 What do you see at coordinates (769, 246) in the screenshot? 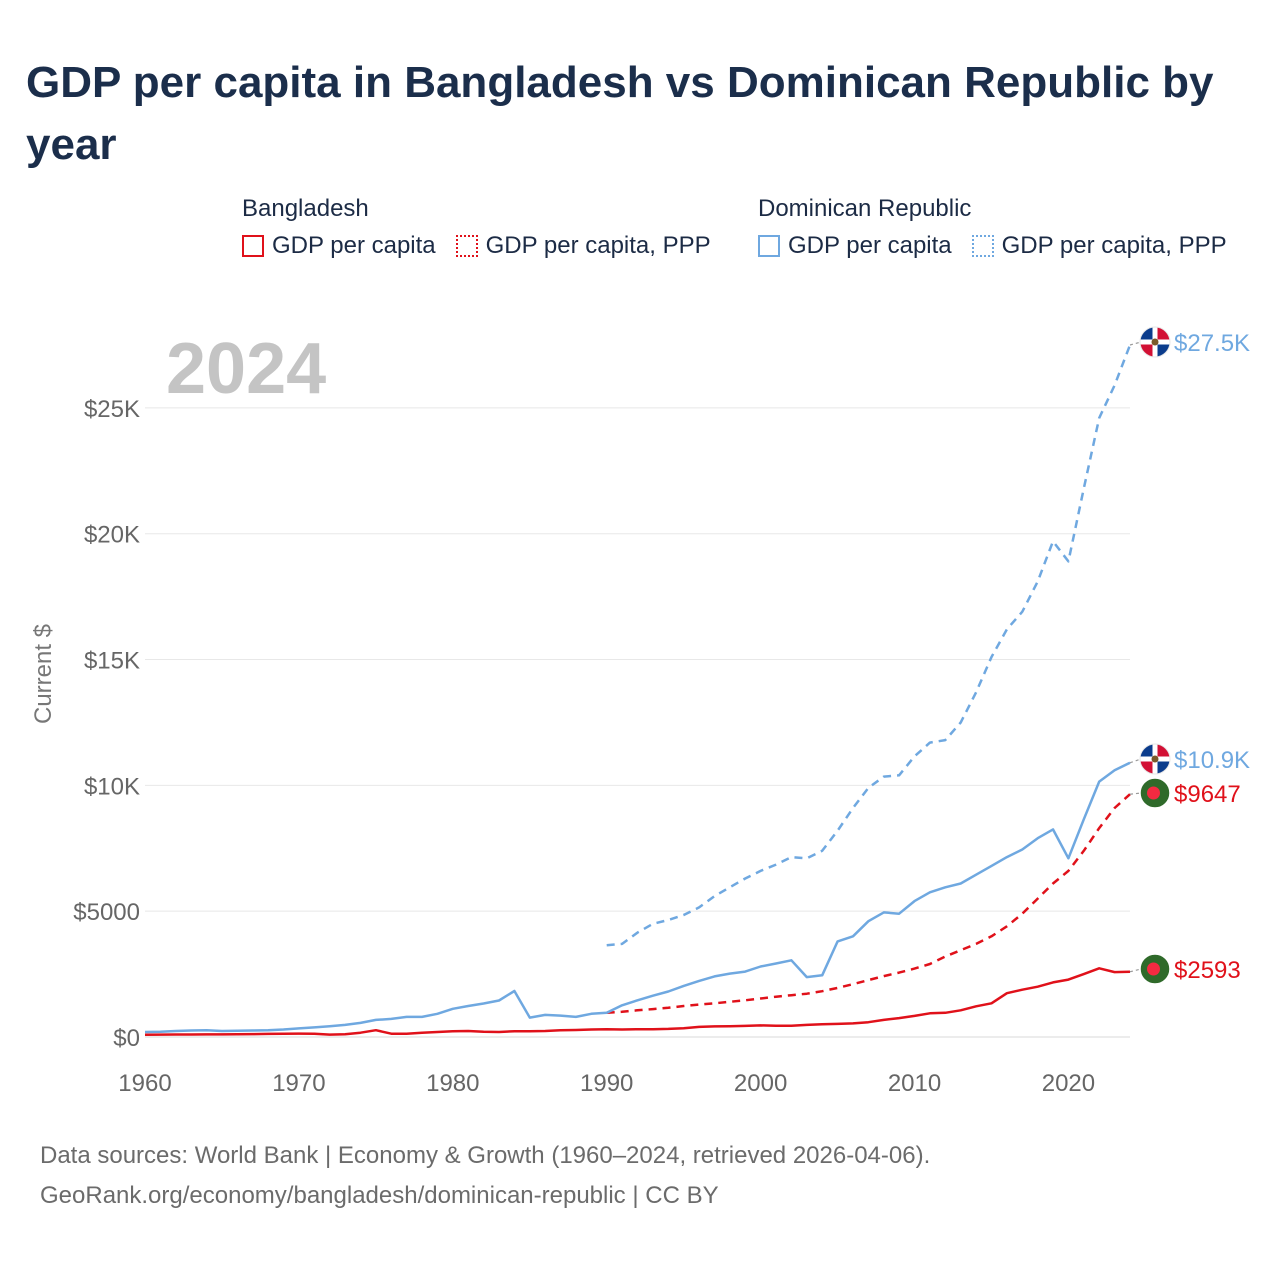
I see `legend-swatch-solid-blue` at bounding box center [769, 246].